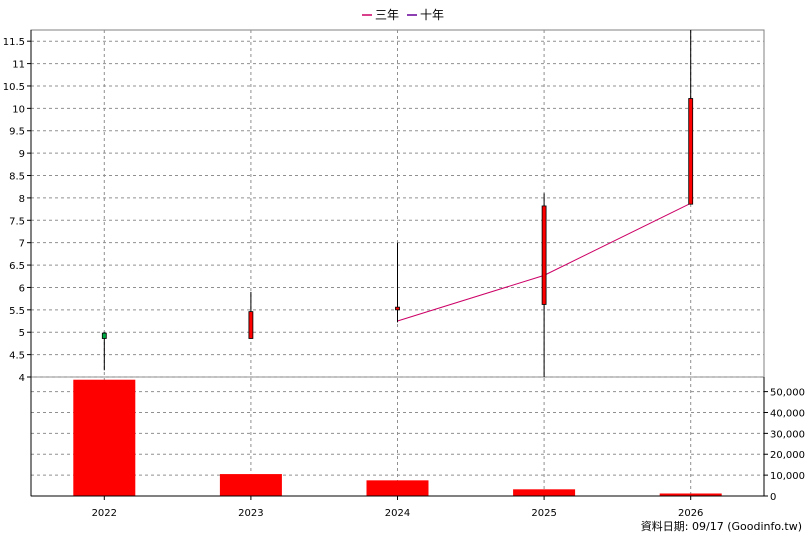 This screenshot has width=808, height=544. Describe the element at coordinates (250, 513) in the screenshot. I see `x-tick-label: 2023` at that location.